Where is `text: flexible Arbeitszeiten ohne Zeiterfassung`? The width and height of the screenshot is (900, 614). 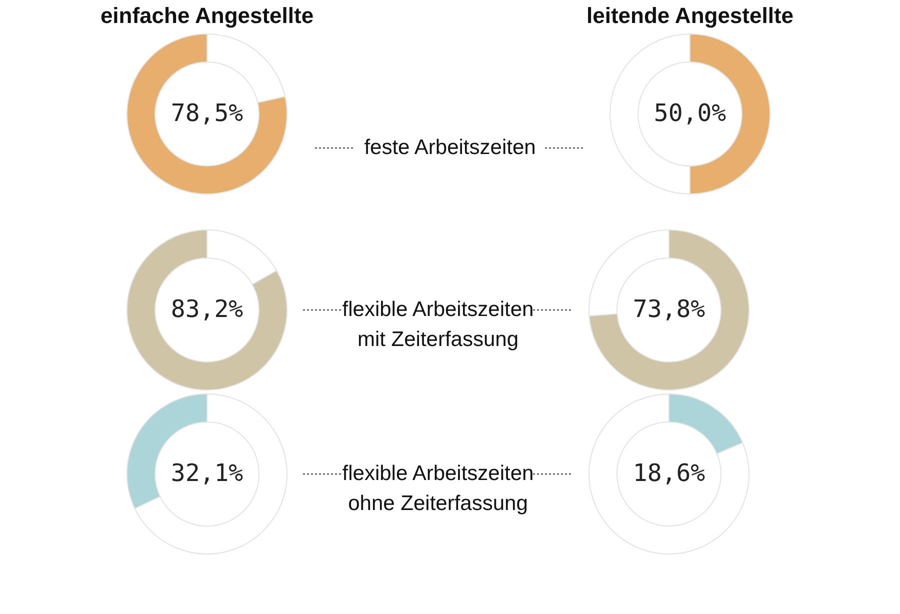
text: flexible Arbeitszeiten ohne Zeiterfassung is located at coordinates (438, 488).